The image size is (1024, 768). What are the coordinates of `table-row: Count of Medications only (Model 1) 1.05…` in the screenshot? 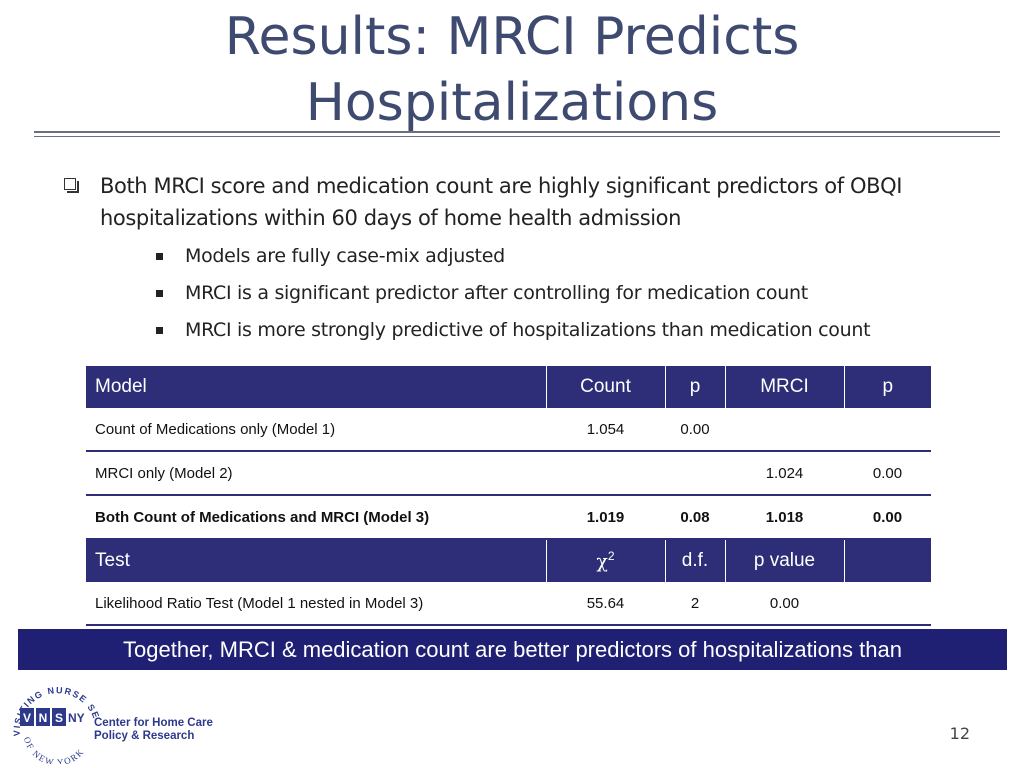 It's located at (508, 430).